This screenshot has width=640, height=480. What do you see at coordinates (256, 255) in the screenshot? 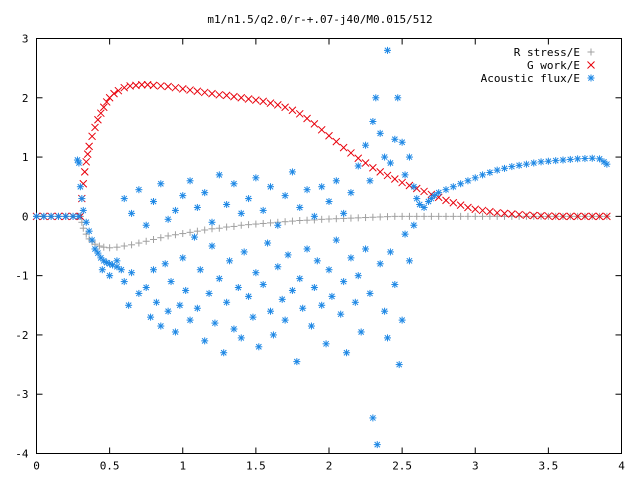
I see `x-tick: 1.5` at bounding box center [256, 255].